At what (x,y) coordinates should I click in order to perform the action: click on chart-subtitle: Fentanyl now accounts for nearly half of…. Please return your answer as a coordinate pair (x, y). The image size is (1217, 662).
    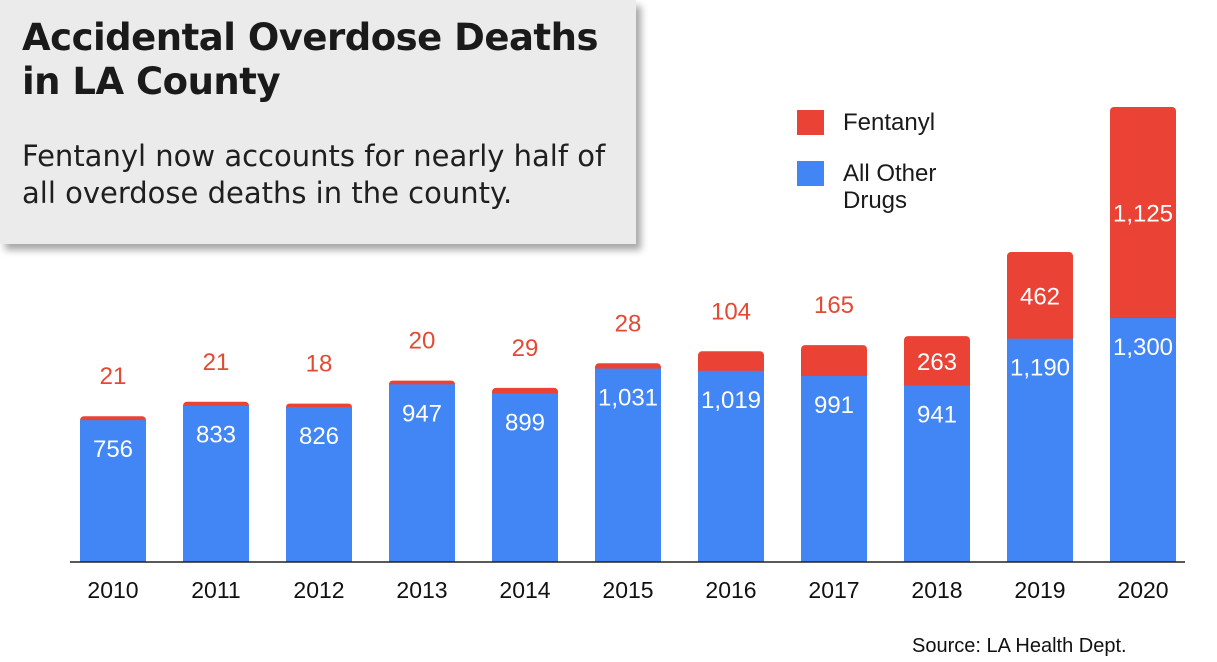
    Looking at the image, I should click on (314, 174).